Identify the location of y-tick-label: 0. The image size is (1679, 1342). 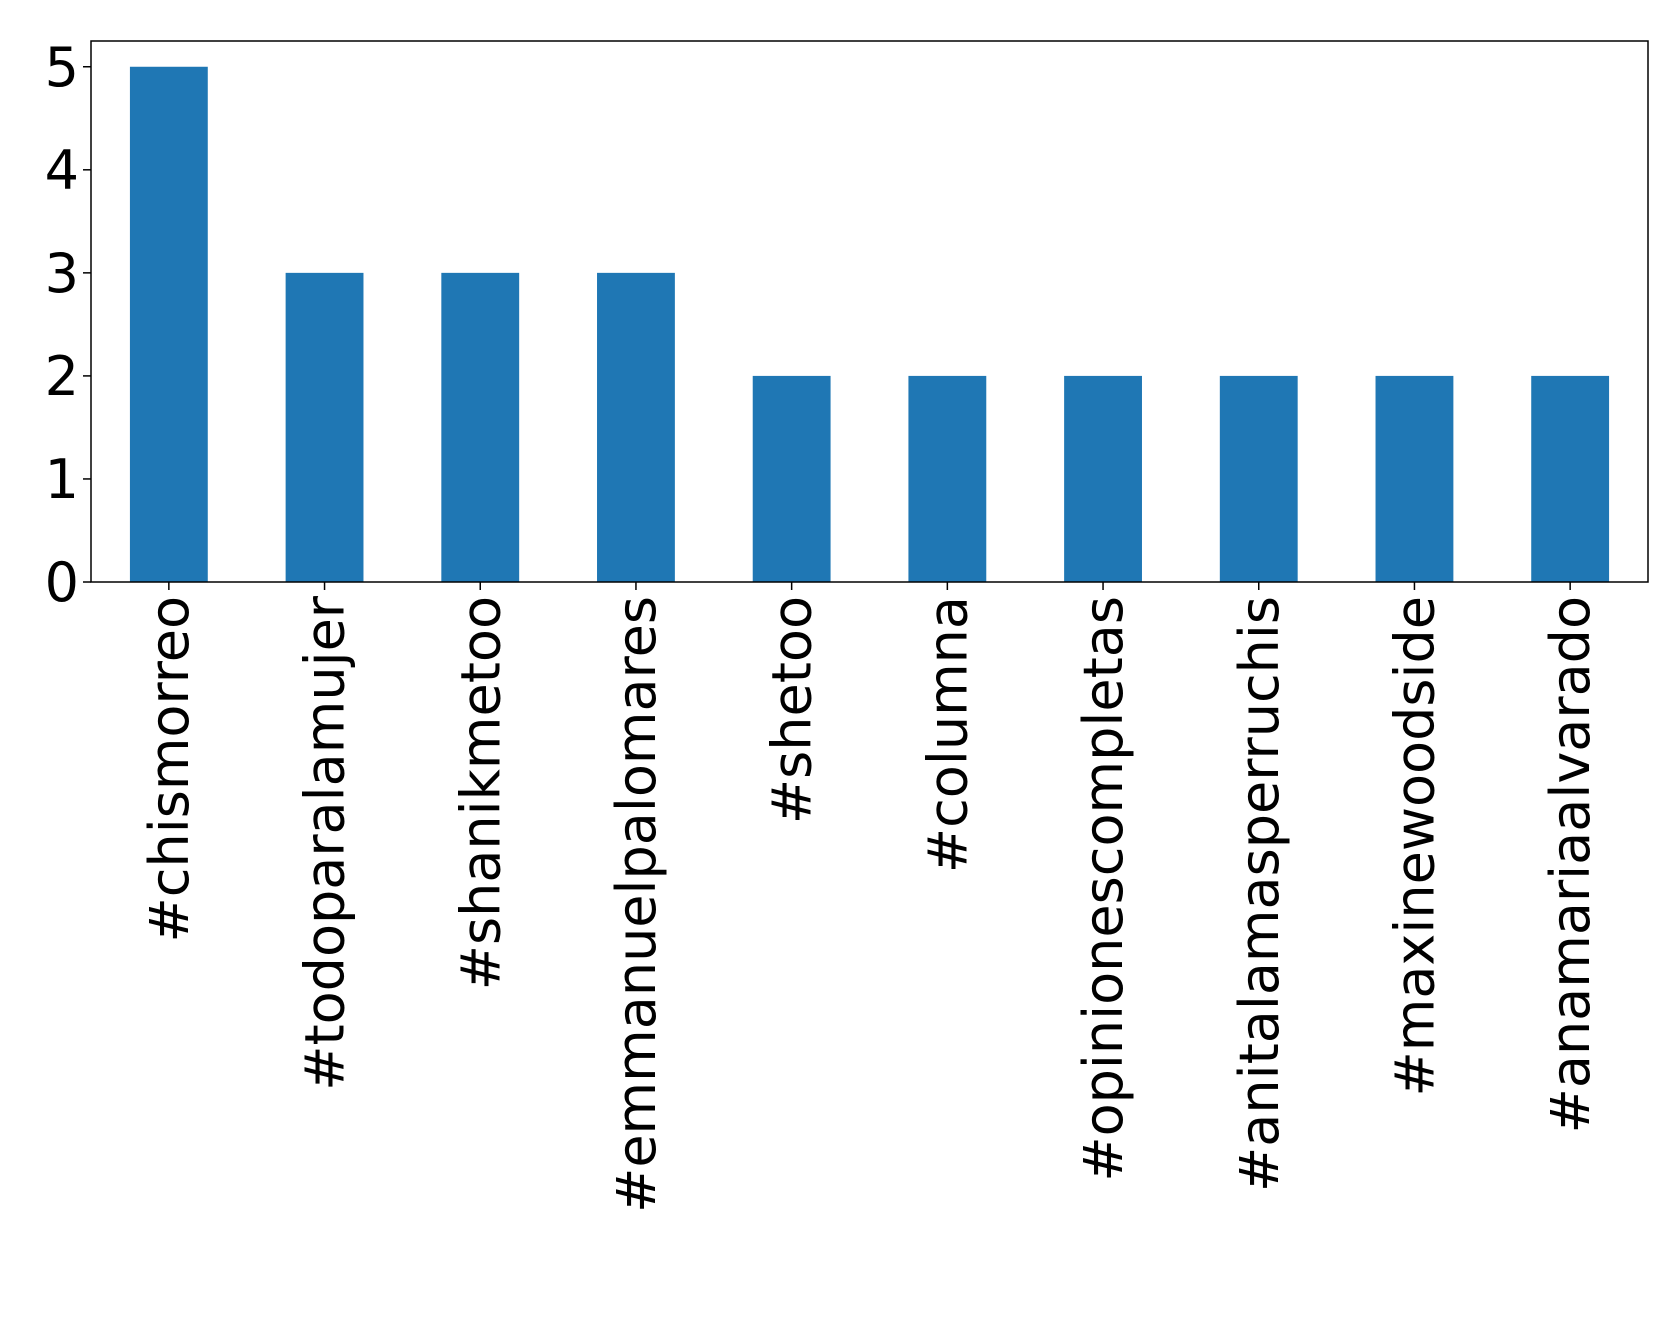
(62, 582).